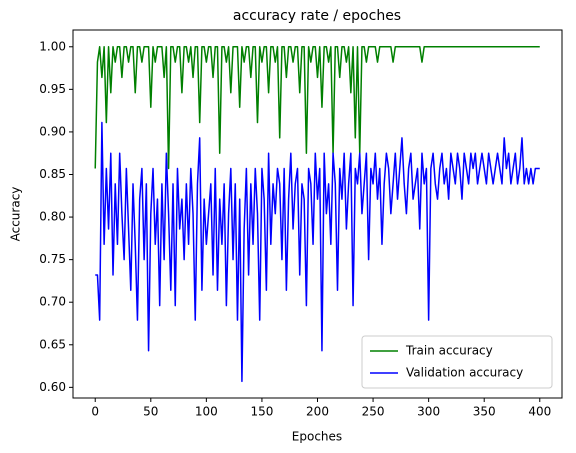  What do you see at coordinates (52, 302) in the screenshot?
I see `y-tick-label: 0.70` at bounding box center [52, 302].